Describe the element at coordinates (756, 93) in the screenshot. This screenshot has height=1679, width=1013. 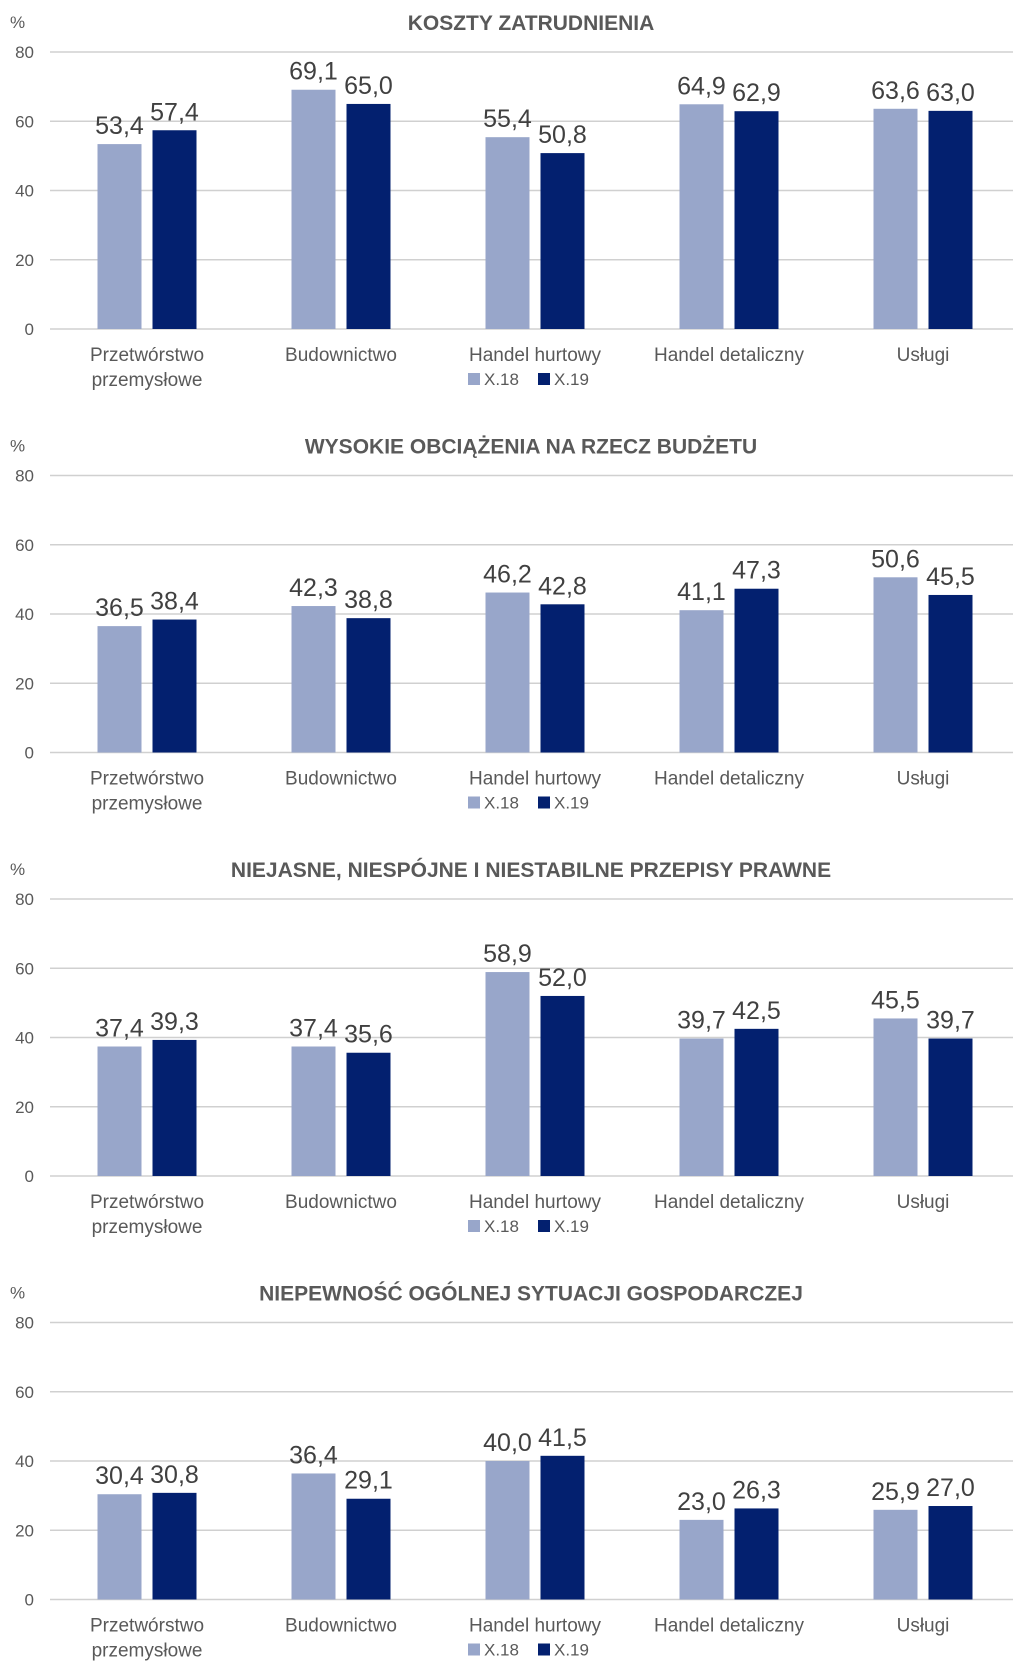
I see `data-label: 62,9` at that location.